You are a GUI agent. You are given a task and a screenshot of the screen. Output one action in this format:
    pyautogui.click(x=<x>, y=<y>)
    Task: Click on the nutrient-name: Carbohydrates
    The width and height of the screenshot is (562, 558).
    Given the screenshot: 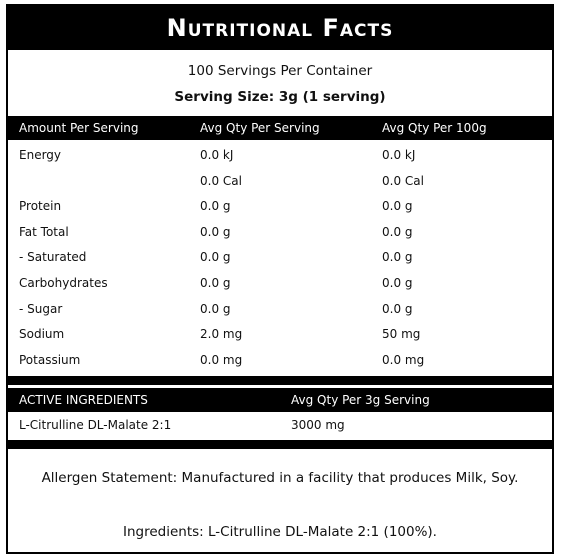 What is the action you would take?
    pyautogui.click(x=63, y=283)
    